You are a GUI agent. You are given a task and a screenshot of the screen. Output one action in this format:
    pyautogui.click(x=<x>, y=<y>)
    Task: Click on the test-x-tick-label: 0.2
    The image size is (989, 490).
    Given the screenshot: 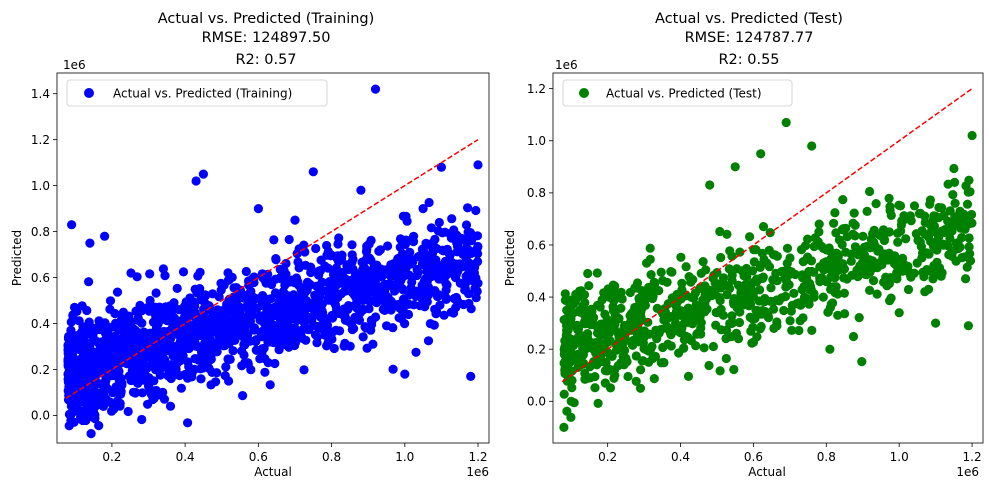 What is the action you would take?
    pyautogui.click(x=607, y=457)
    